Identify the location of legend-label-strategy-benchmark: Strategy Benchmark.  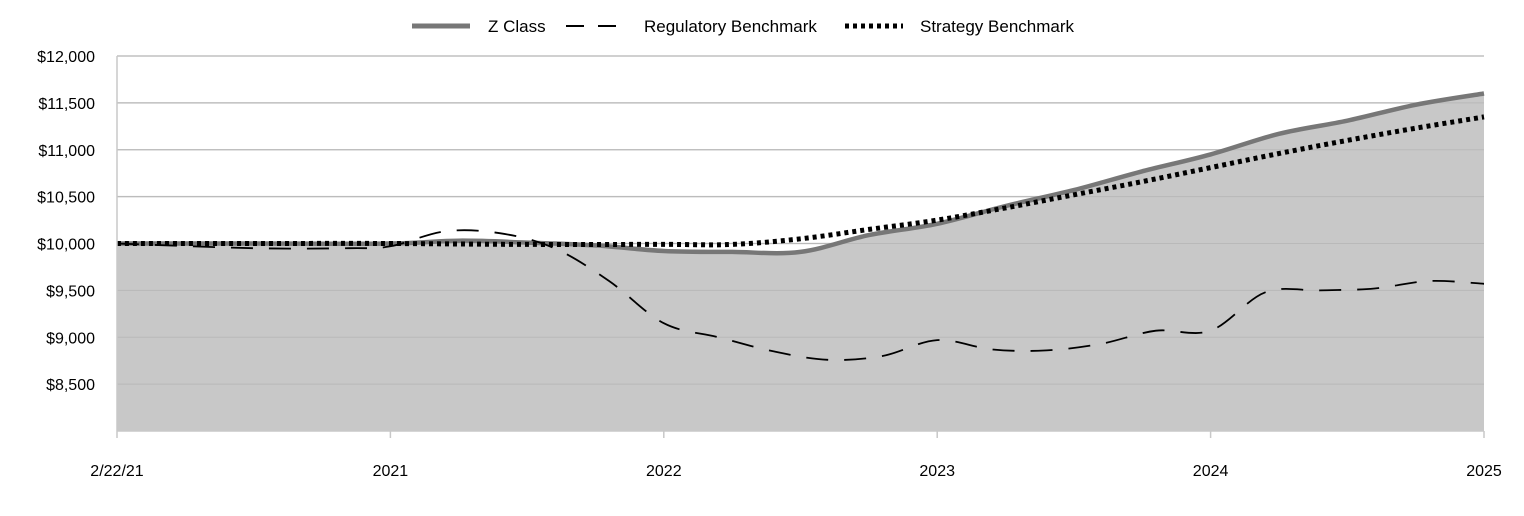
(997, 26).